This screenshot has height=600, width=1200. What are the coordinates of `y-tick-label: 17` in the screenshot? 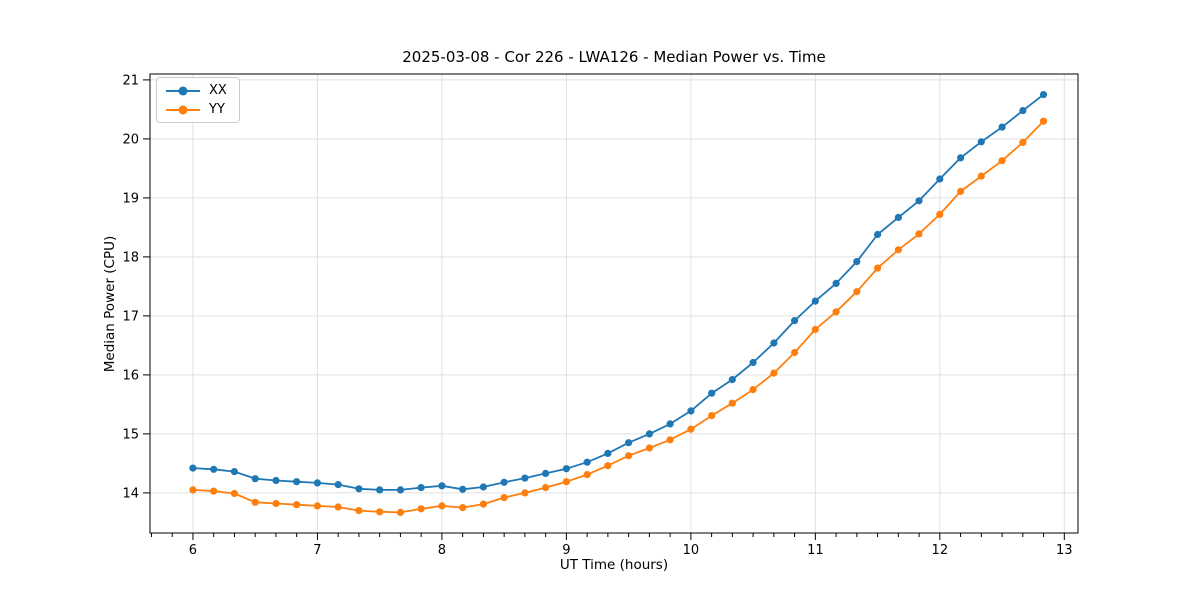 It's located at (130, 316).